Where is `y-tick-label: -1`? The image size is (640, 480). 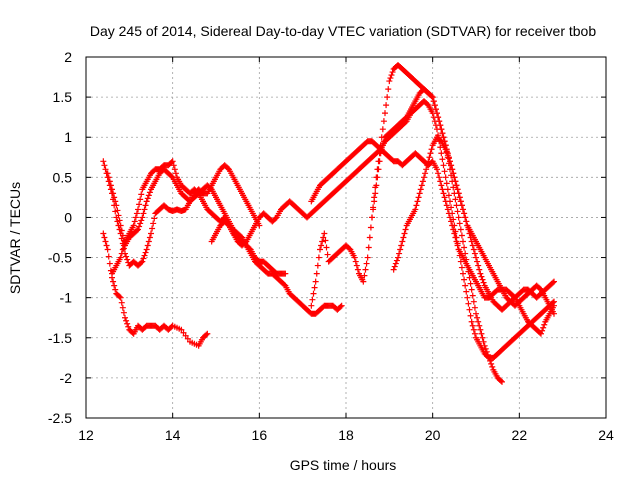 y-tick-label: -1 is located at coordinates (66, 298).